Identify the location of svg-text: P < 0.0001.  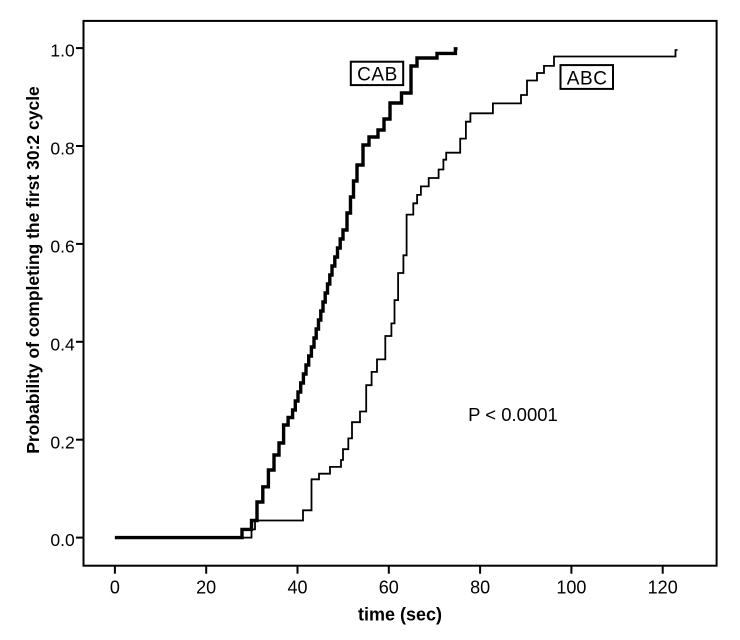
(513, 414).